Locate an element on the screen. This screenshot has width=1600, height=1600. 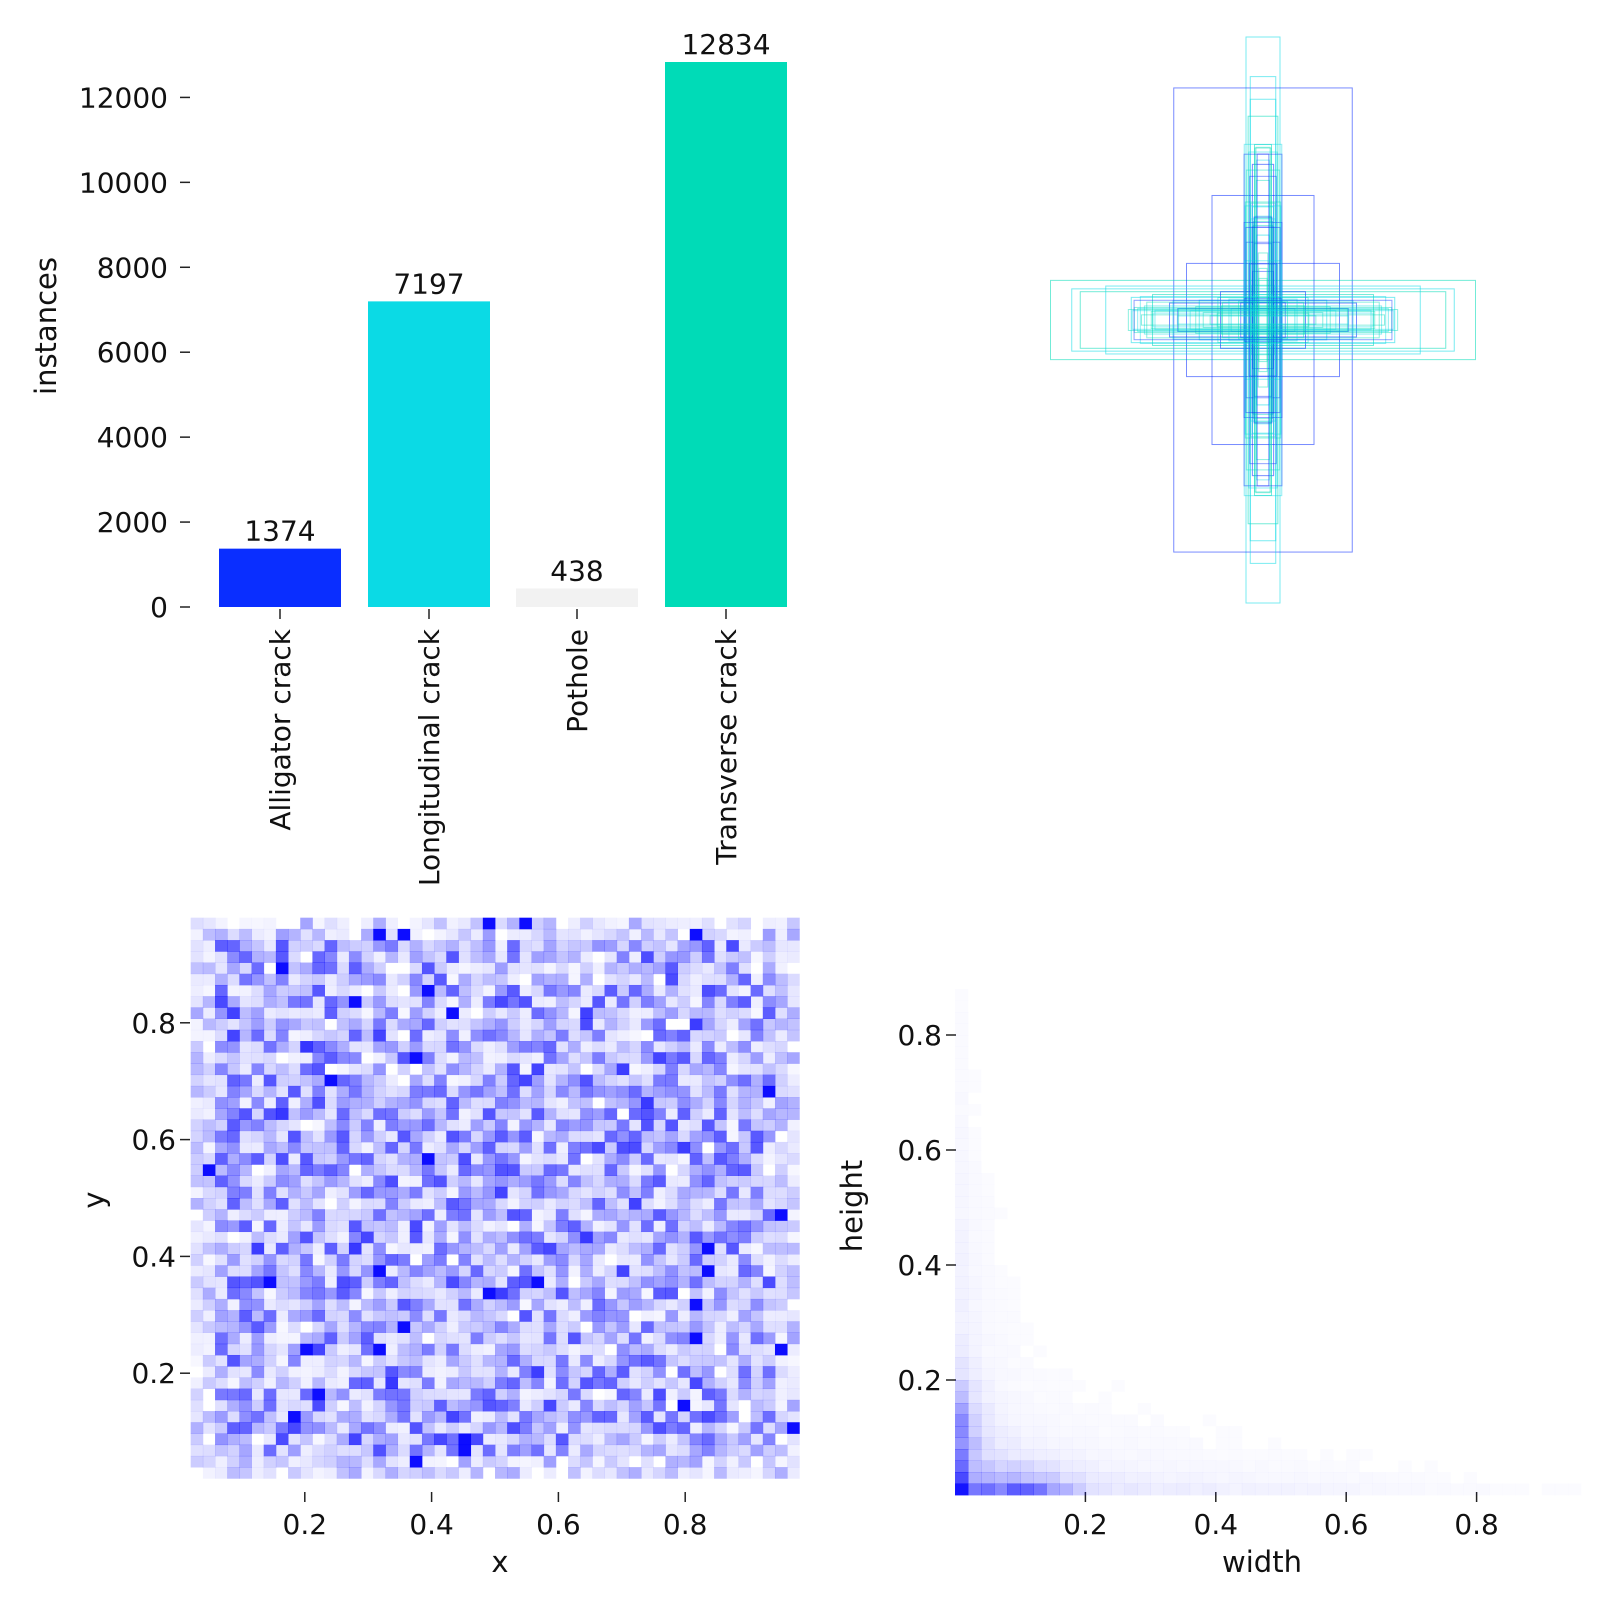
label-box is located at coordinates (1263, 320).